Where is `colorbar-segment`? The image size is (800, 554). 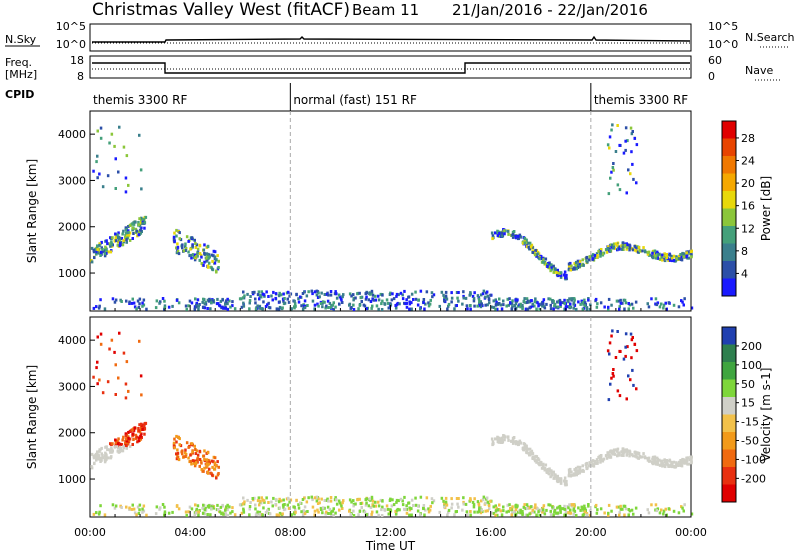
colorbar-segment is located at coordinates (729, 388).